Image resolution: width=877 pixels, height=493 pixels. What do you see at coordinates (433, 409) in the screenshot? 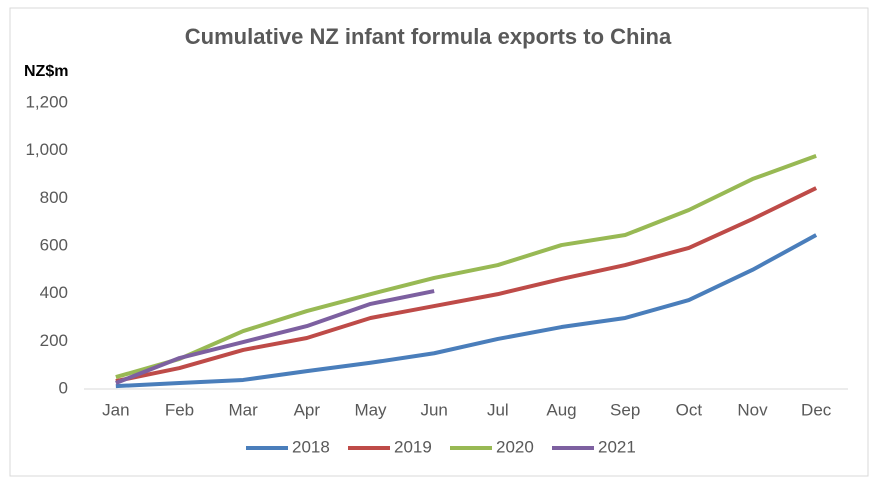
I see `x-tick-label: Jun` at bounding box center [433, 409].